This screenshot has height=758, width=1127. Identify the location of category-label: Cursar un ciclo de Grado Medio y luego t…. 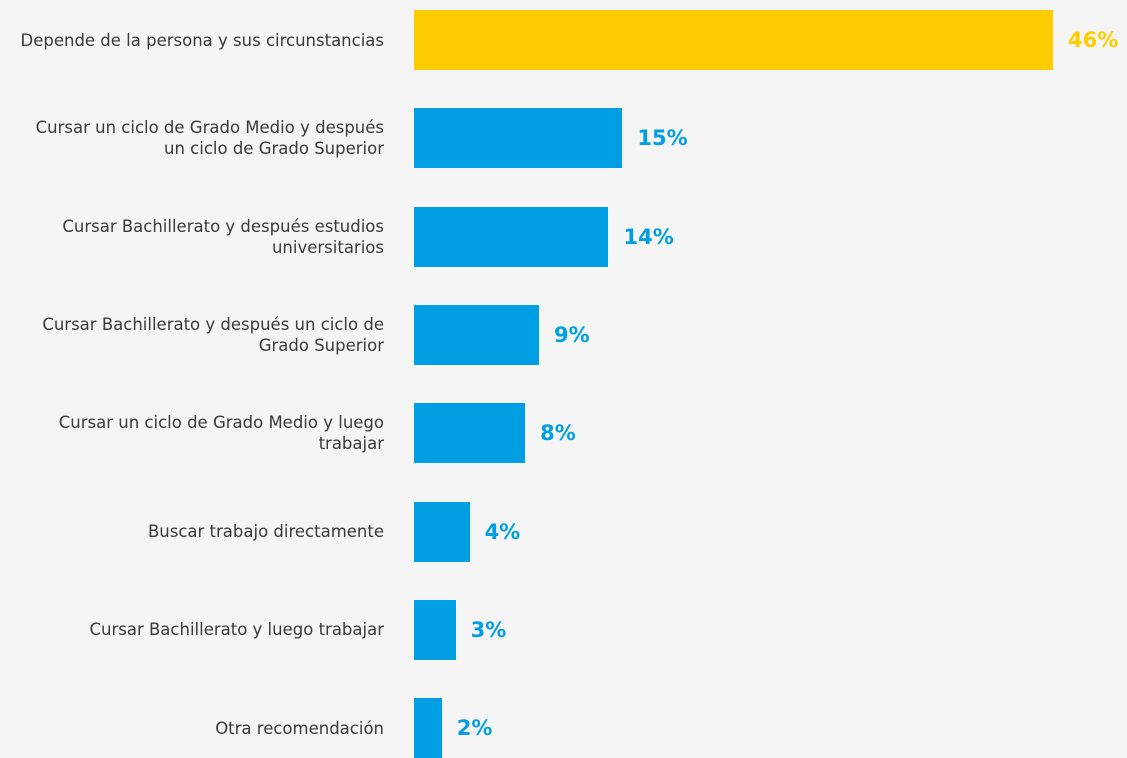
(221, 433).